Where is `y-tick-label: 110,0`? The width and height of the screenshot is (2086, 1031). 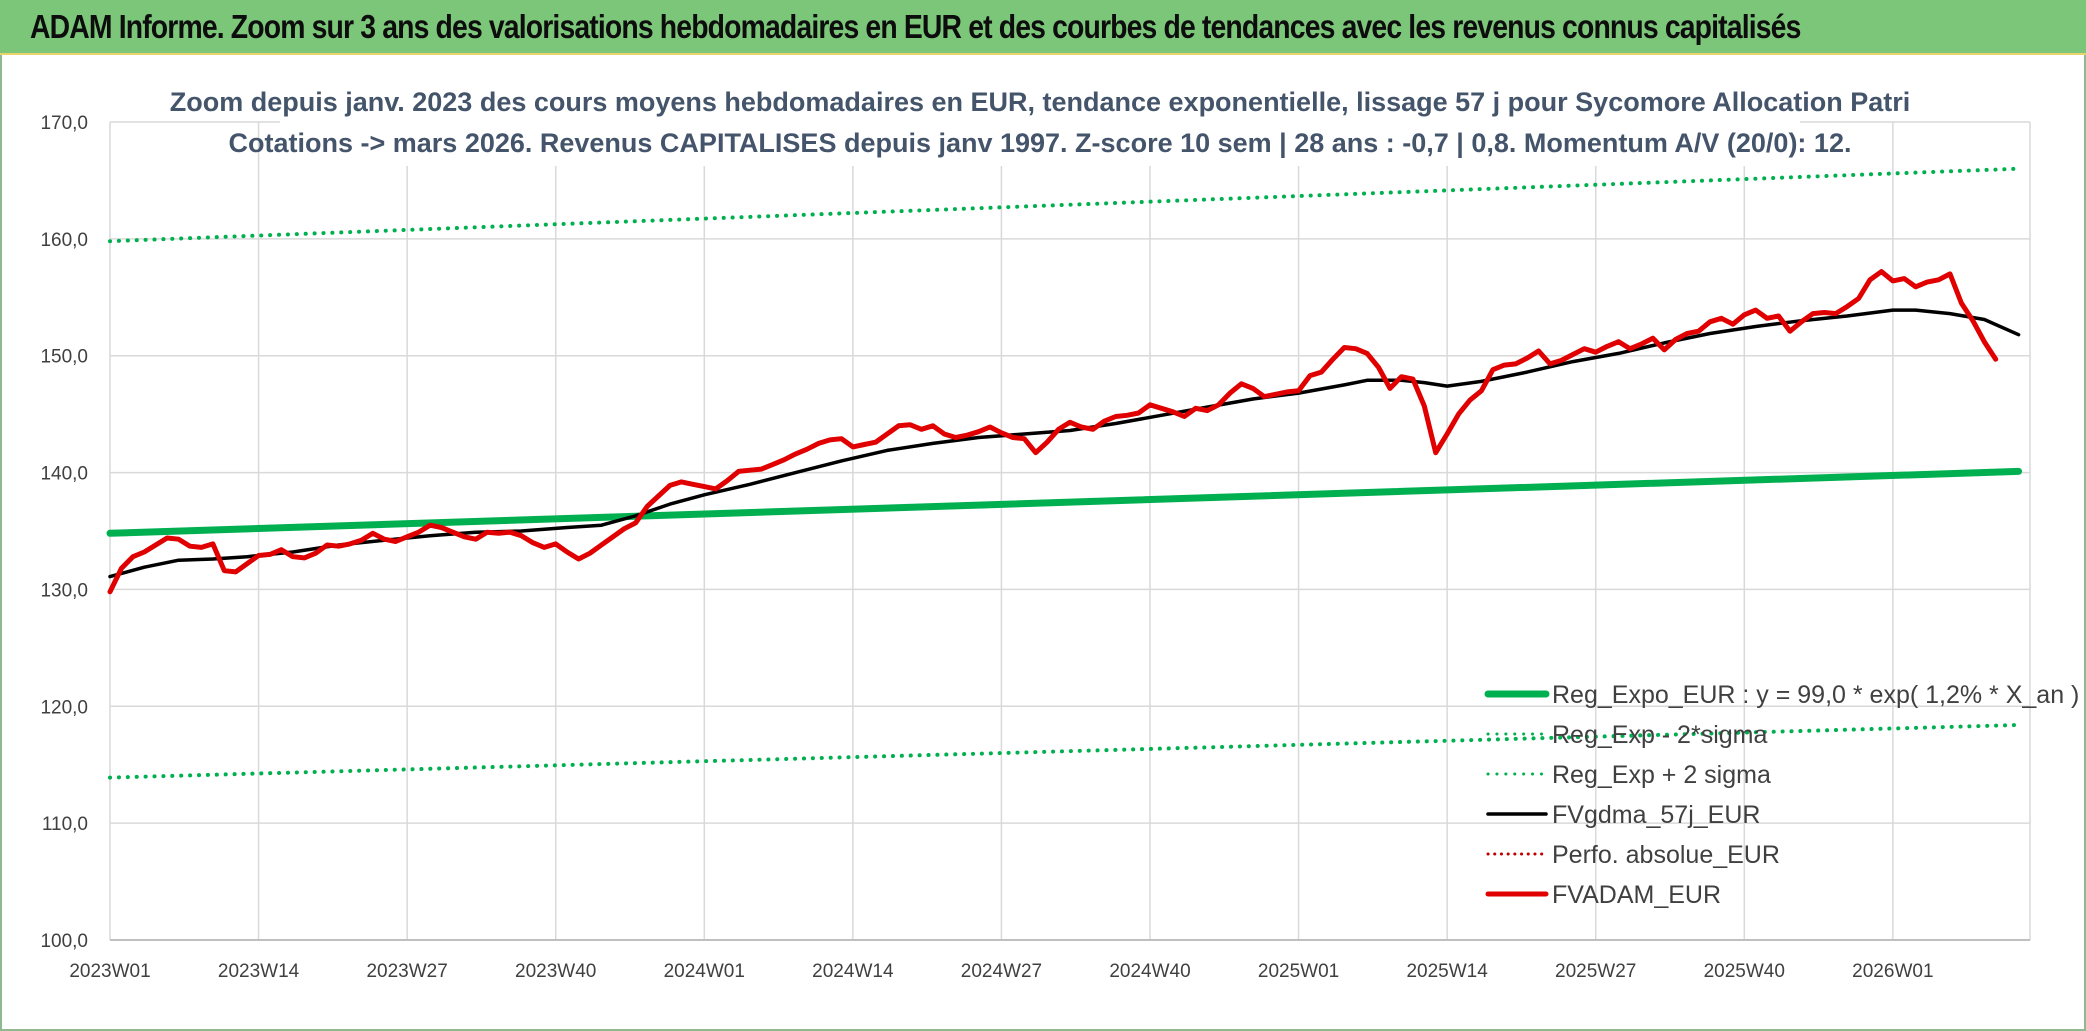 y-tick-label: 110,0 is located at coordinates (65, 824).